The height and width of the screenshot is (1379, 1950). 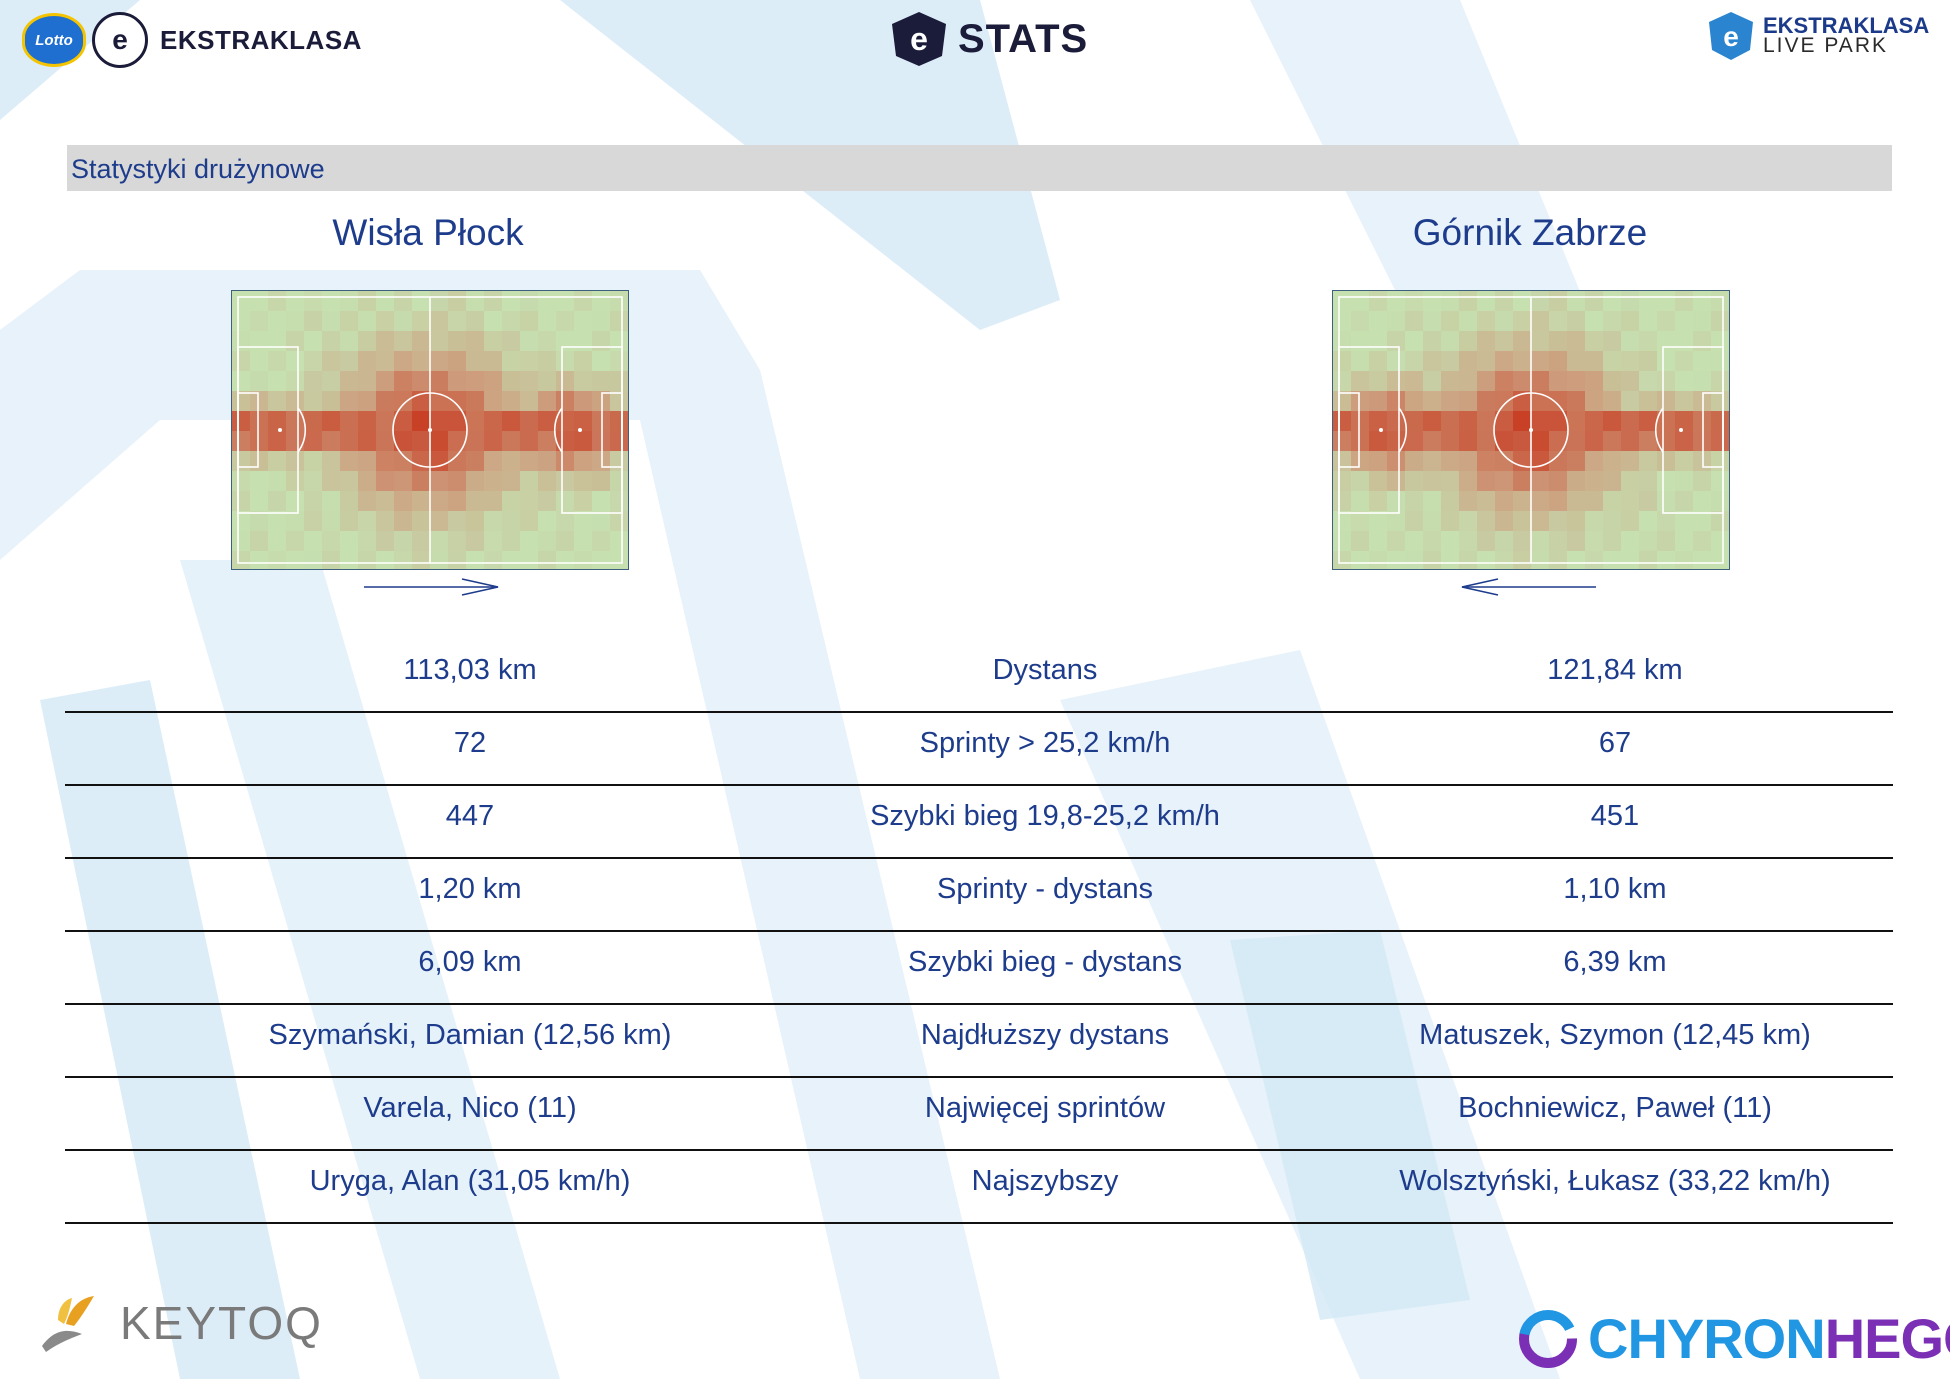 I want to click on estats-logo: e STATS, so click(x=988, y=39).